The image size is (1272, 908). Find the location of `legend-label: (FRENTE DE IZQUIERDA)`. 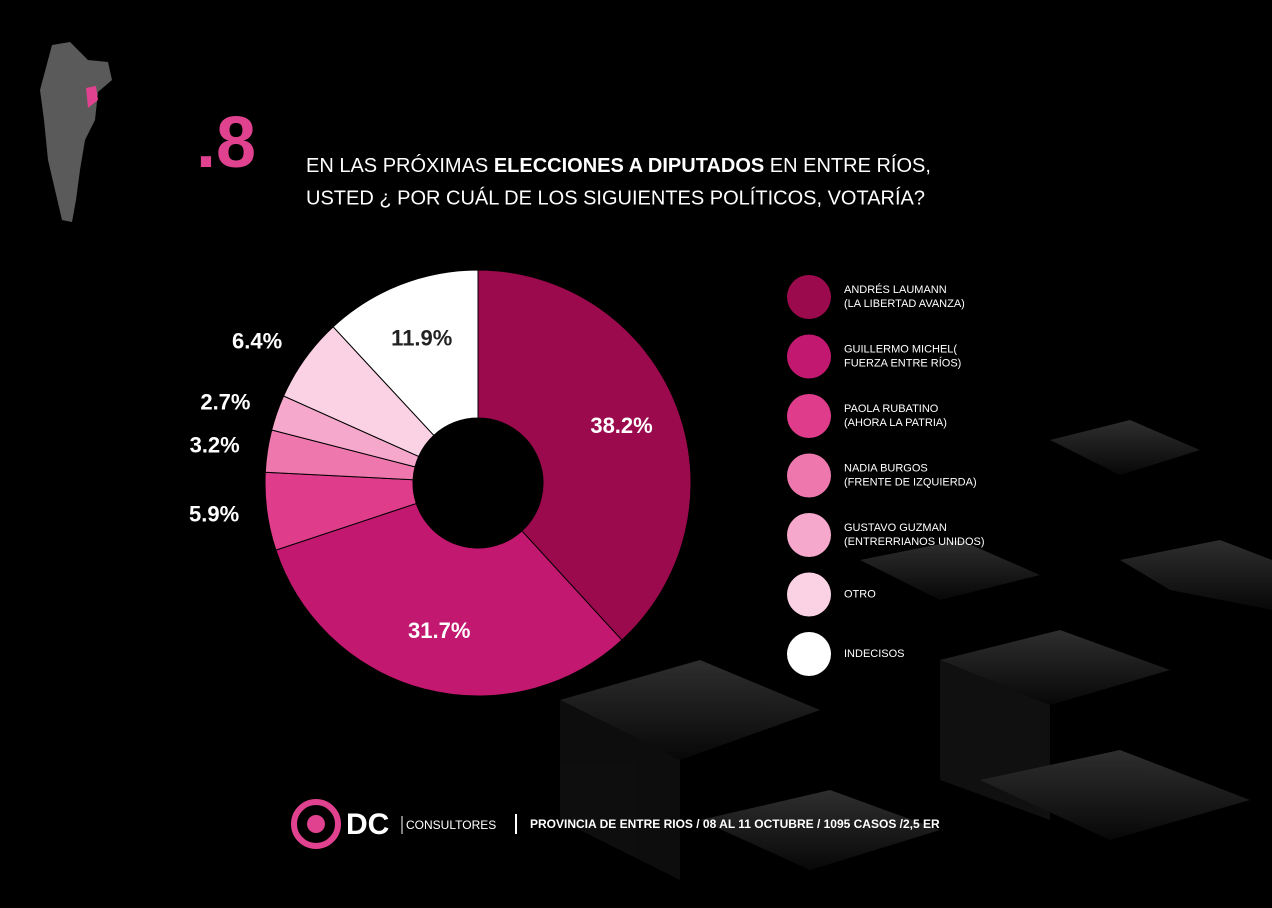

legend-label: (FRENTE DE IZQUIERDA) is located at coordinates (910, 482).